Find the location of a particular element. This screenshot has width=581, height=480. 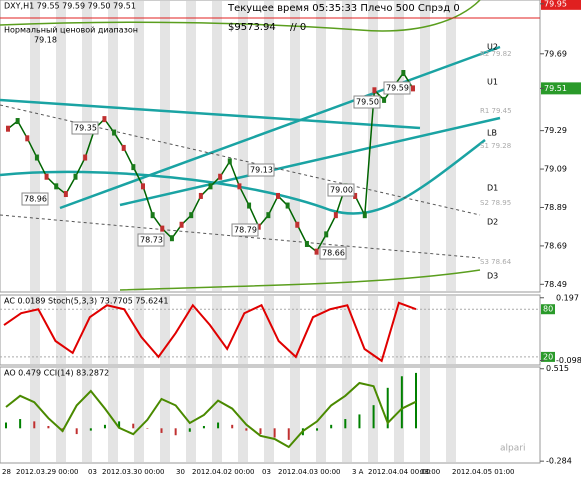

band-lower is located at coordinates (300, 280).